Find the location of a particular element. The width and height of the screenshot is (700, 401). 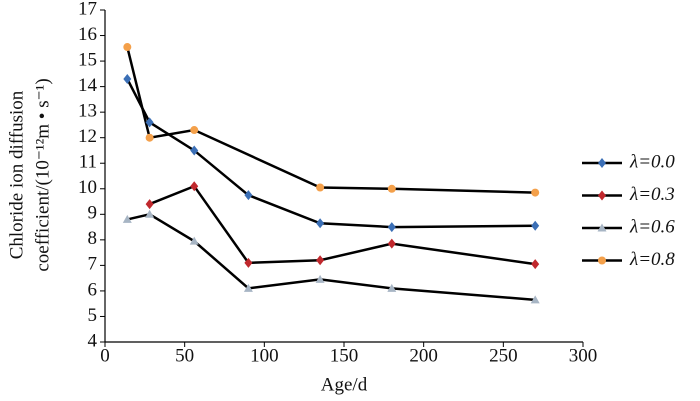

y-tick-label: 11 is located at coordinates (88, 162).